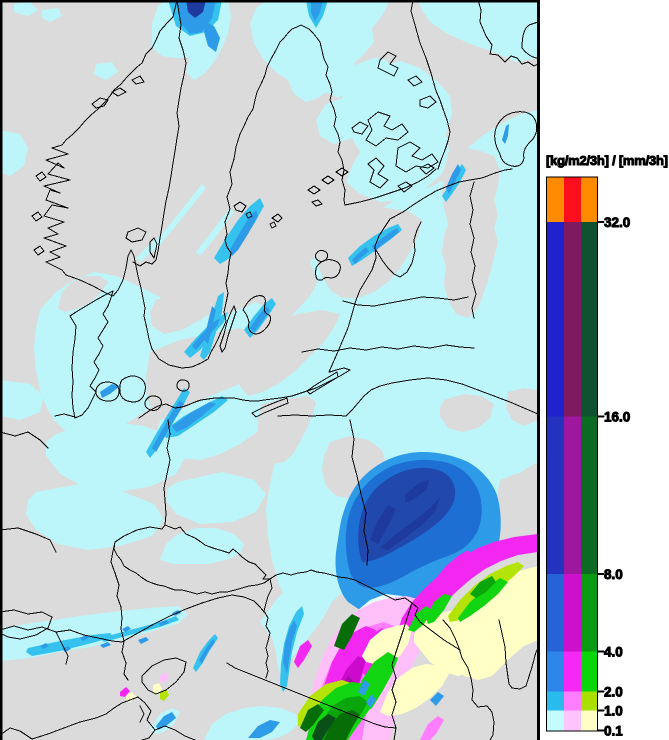 This screenshot has height=740, width=669. Describe the element at coordinates (607, 160) in the screenshot. I see `svg-text: [kg/m2/3h] / [mm/3h]` at that location.